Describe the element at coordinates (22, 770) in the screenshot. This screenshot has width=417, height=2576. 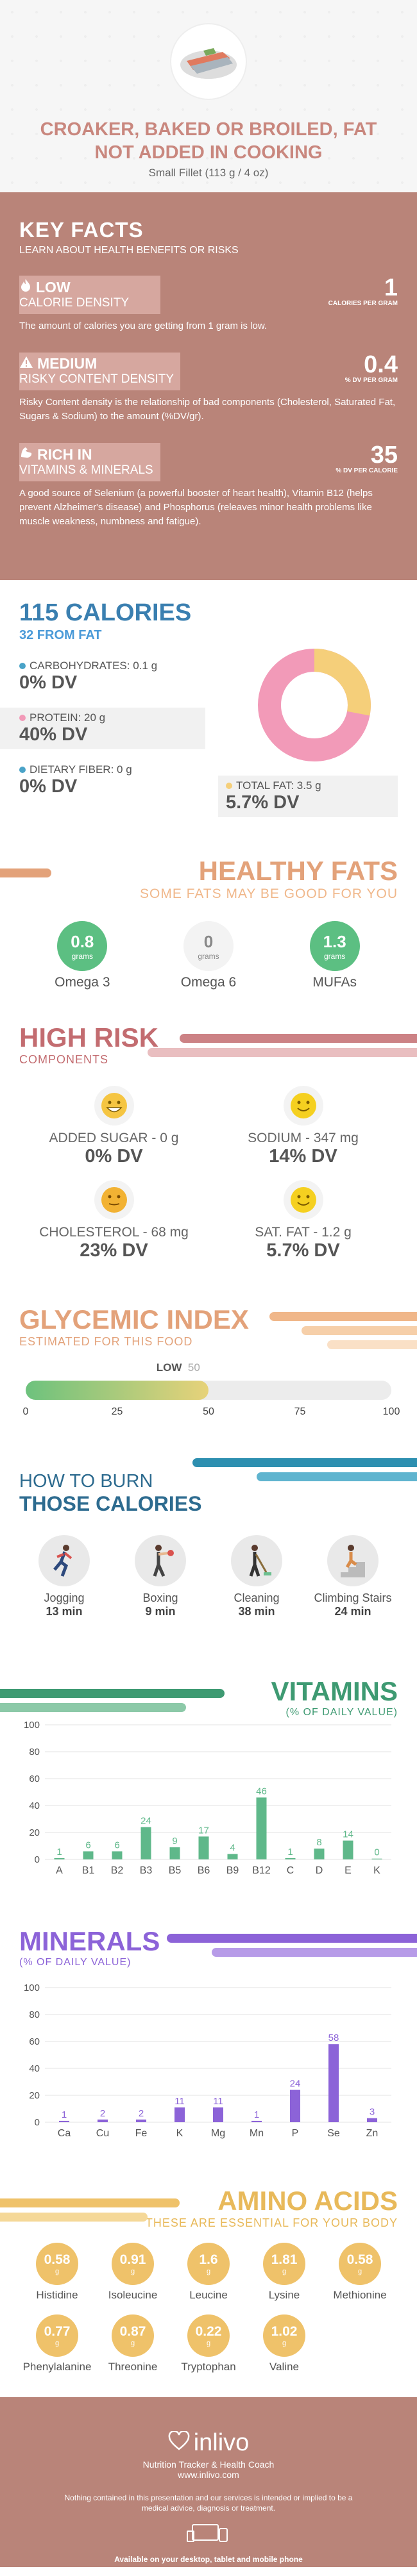
I see `fiber-dot` at that location.